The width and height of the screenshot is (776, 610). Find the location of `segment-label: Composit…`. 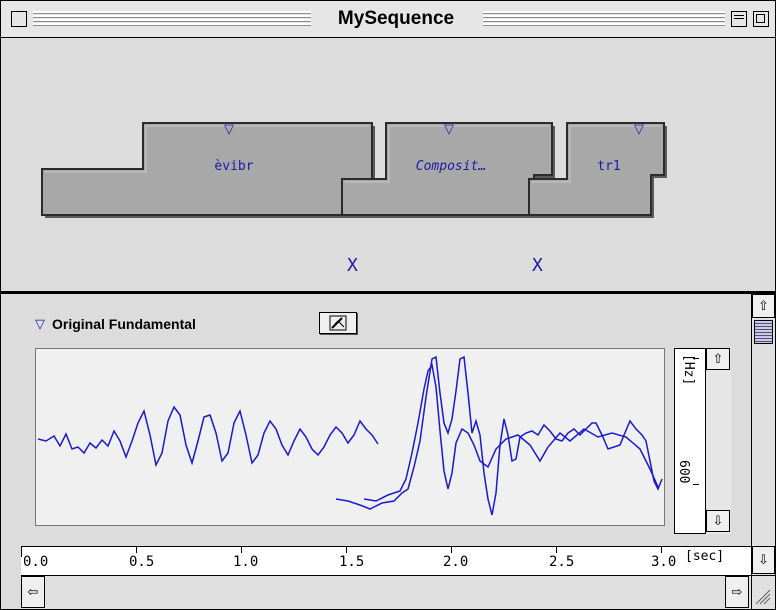

segment-label: Composit… is located at coordinates (451, 166).